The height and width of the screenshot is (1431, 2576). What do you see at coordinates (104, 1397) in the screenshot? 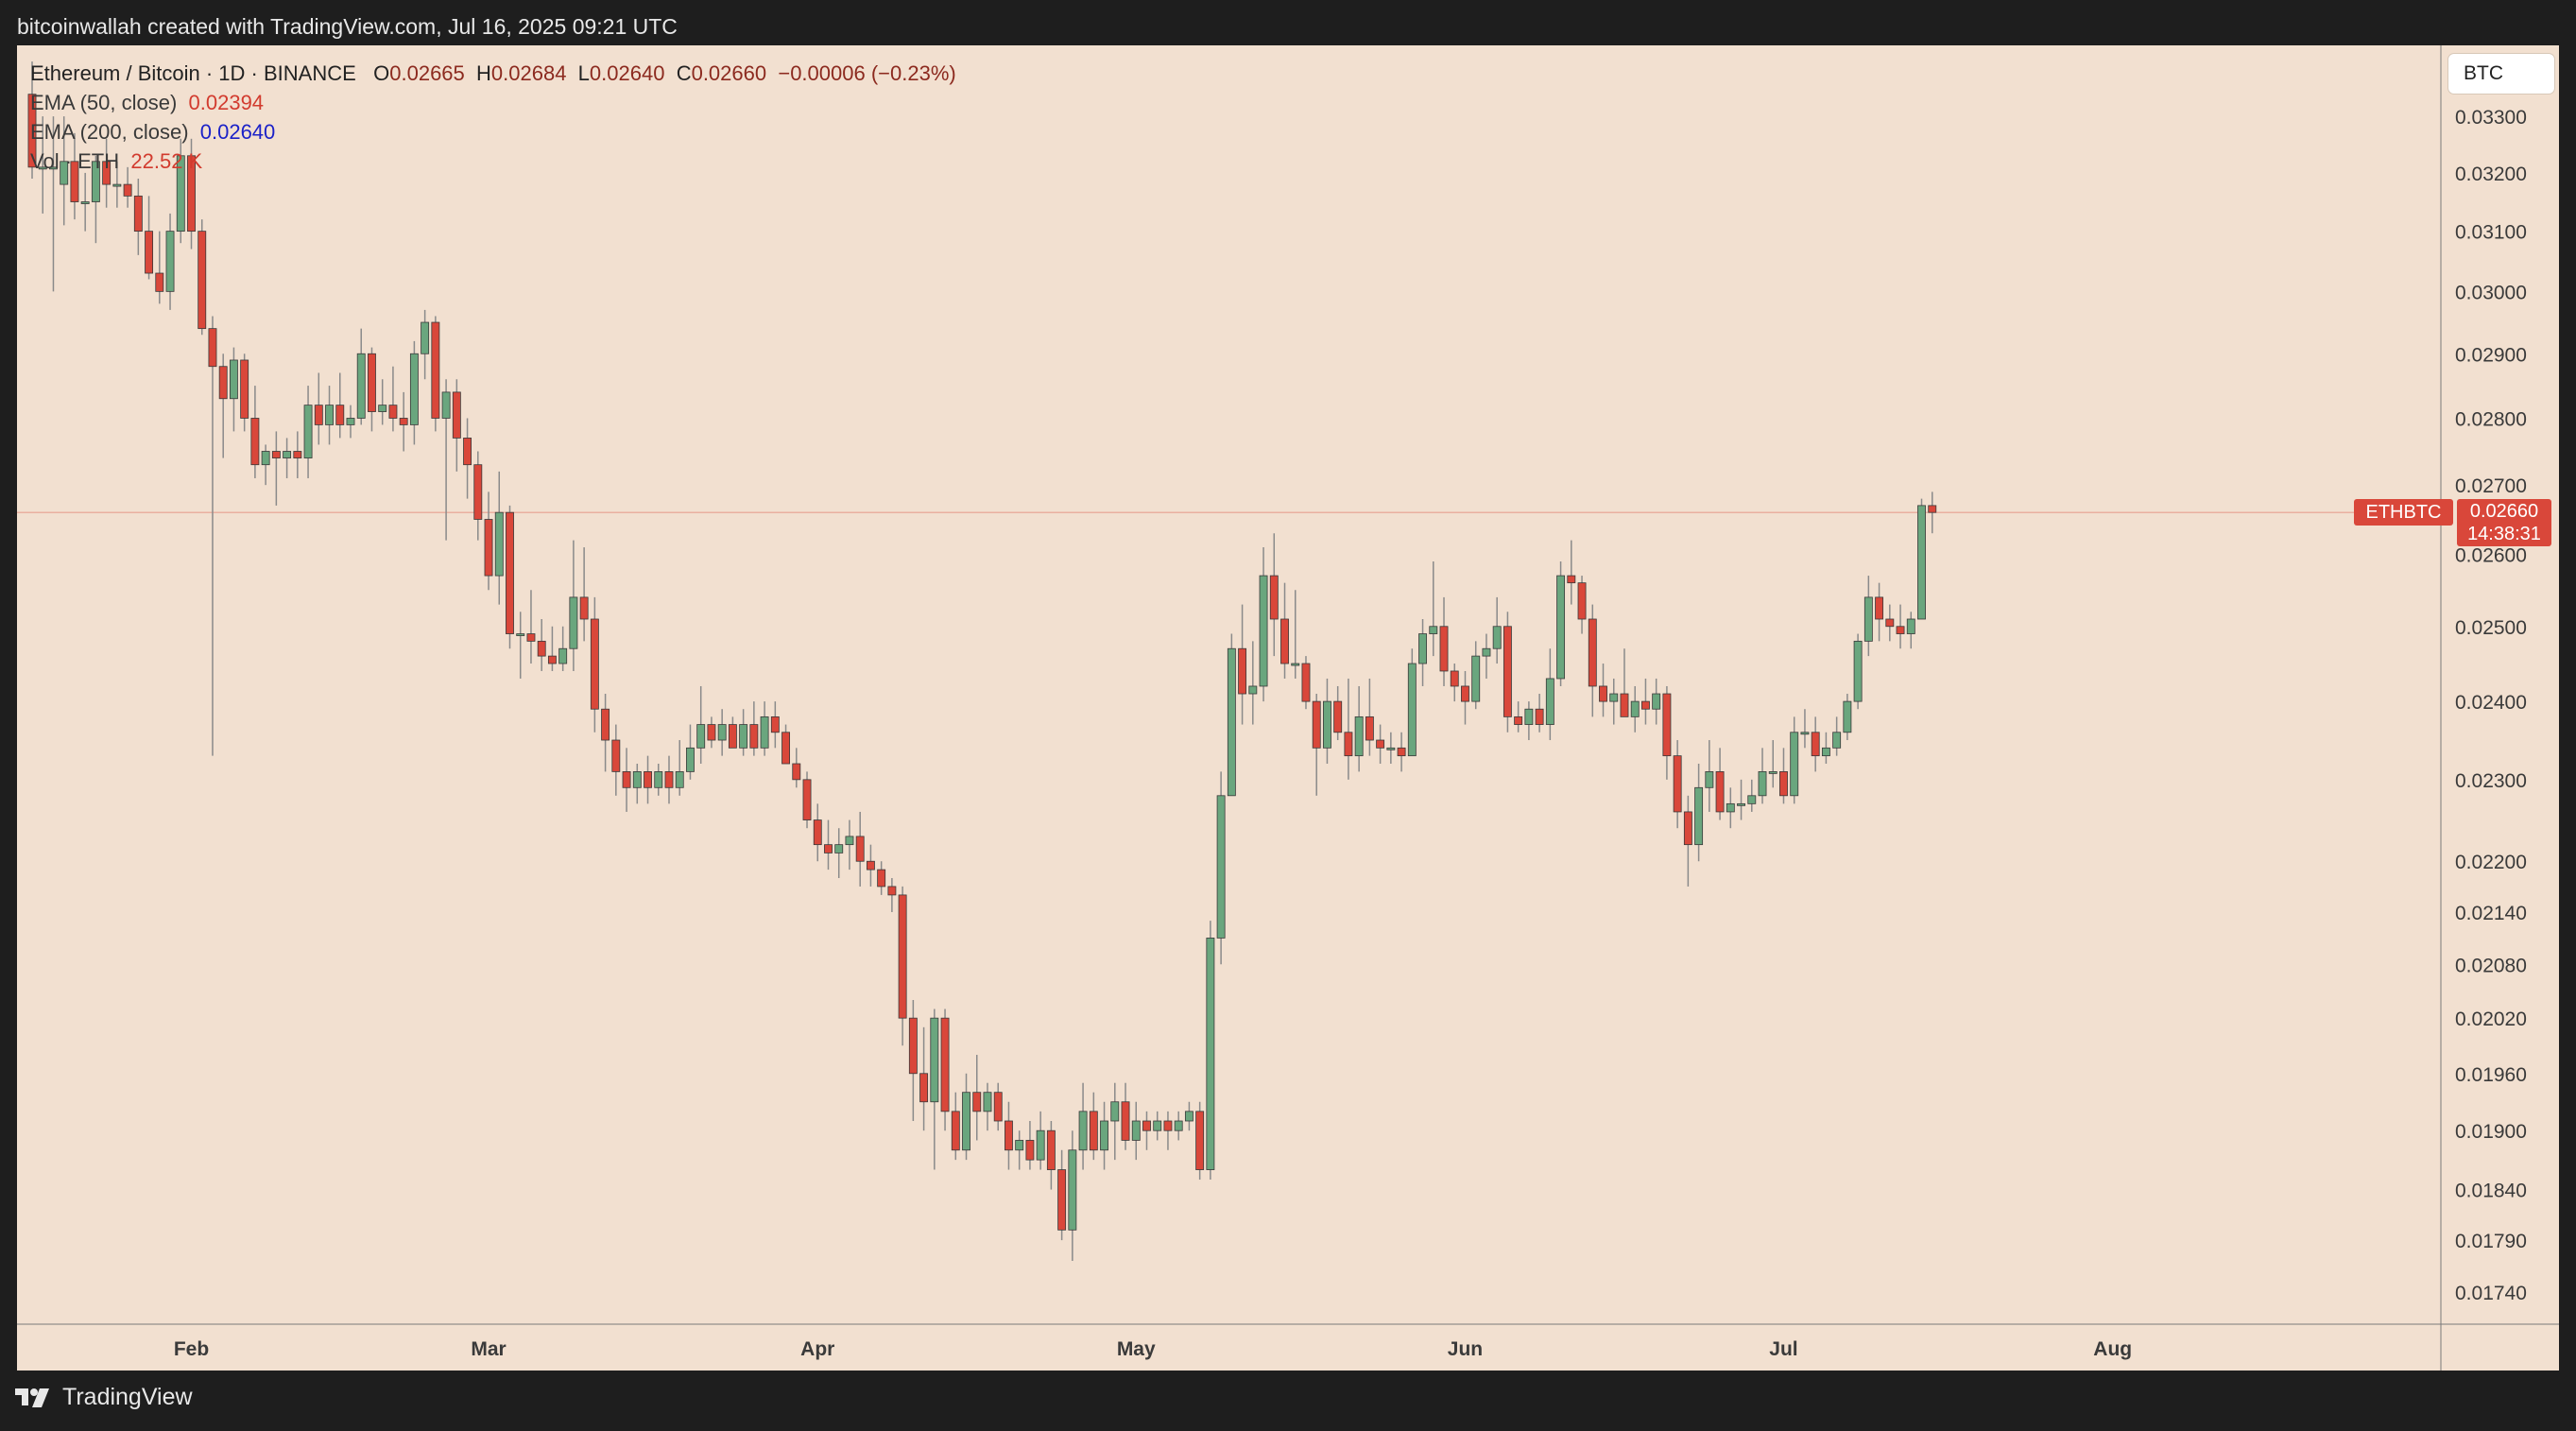
I see `tradingview-brand: TradingView` at bounding box center [104, 1397].